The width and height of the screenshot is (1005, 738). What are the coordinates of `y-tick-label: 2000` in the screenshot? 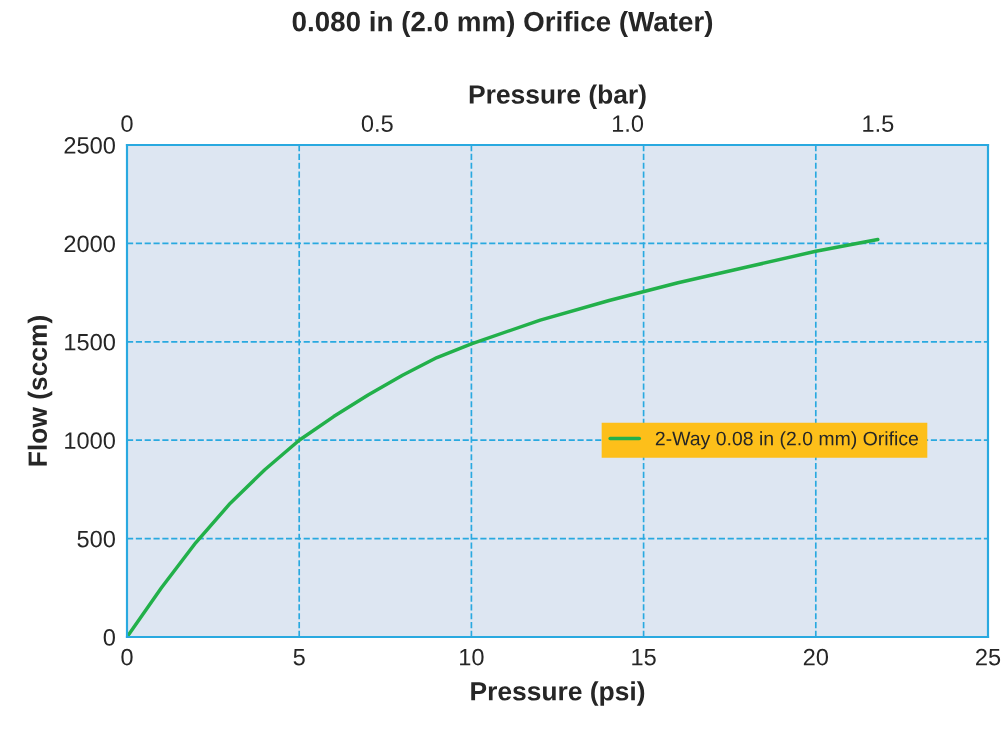 It's located at (89, 244).